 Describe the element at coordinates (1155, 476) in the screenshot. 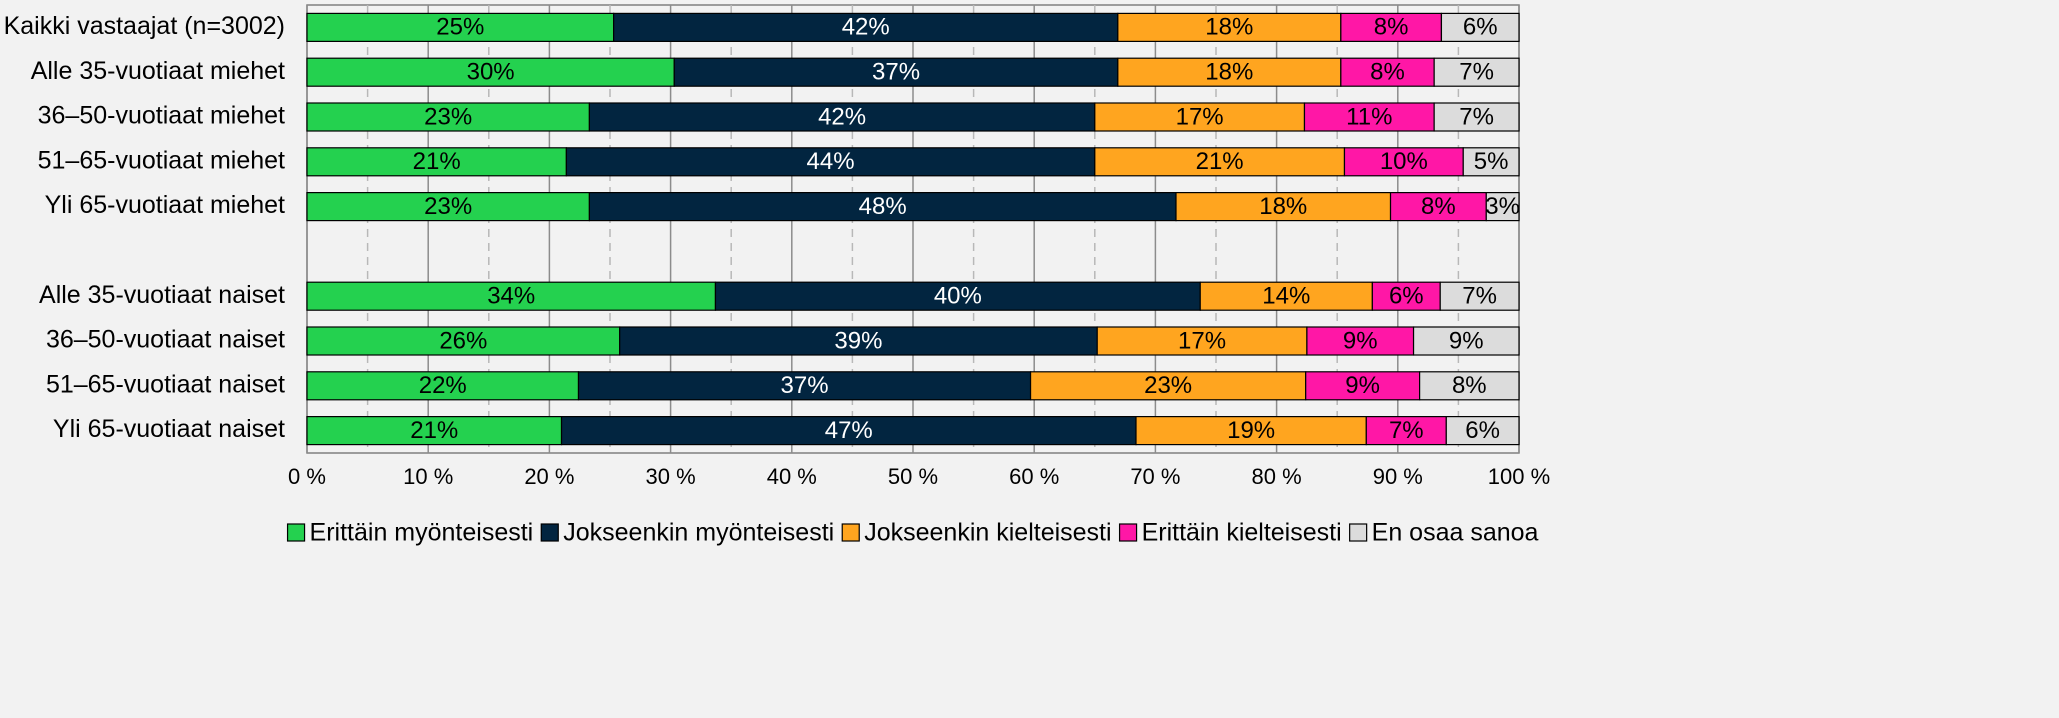

I see `x-tick-label: 70 %` at that location.